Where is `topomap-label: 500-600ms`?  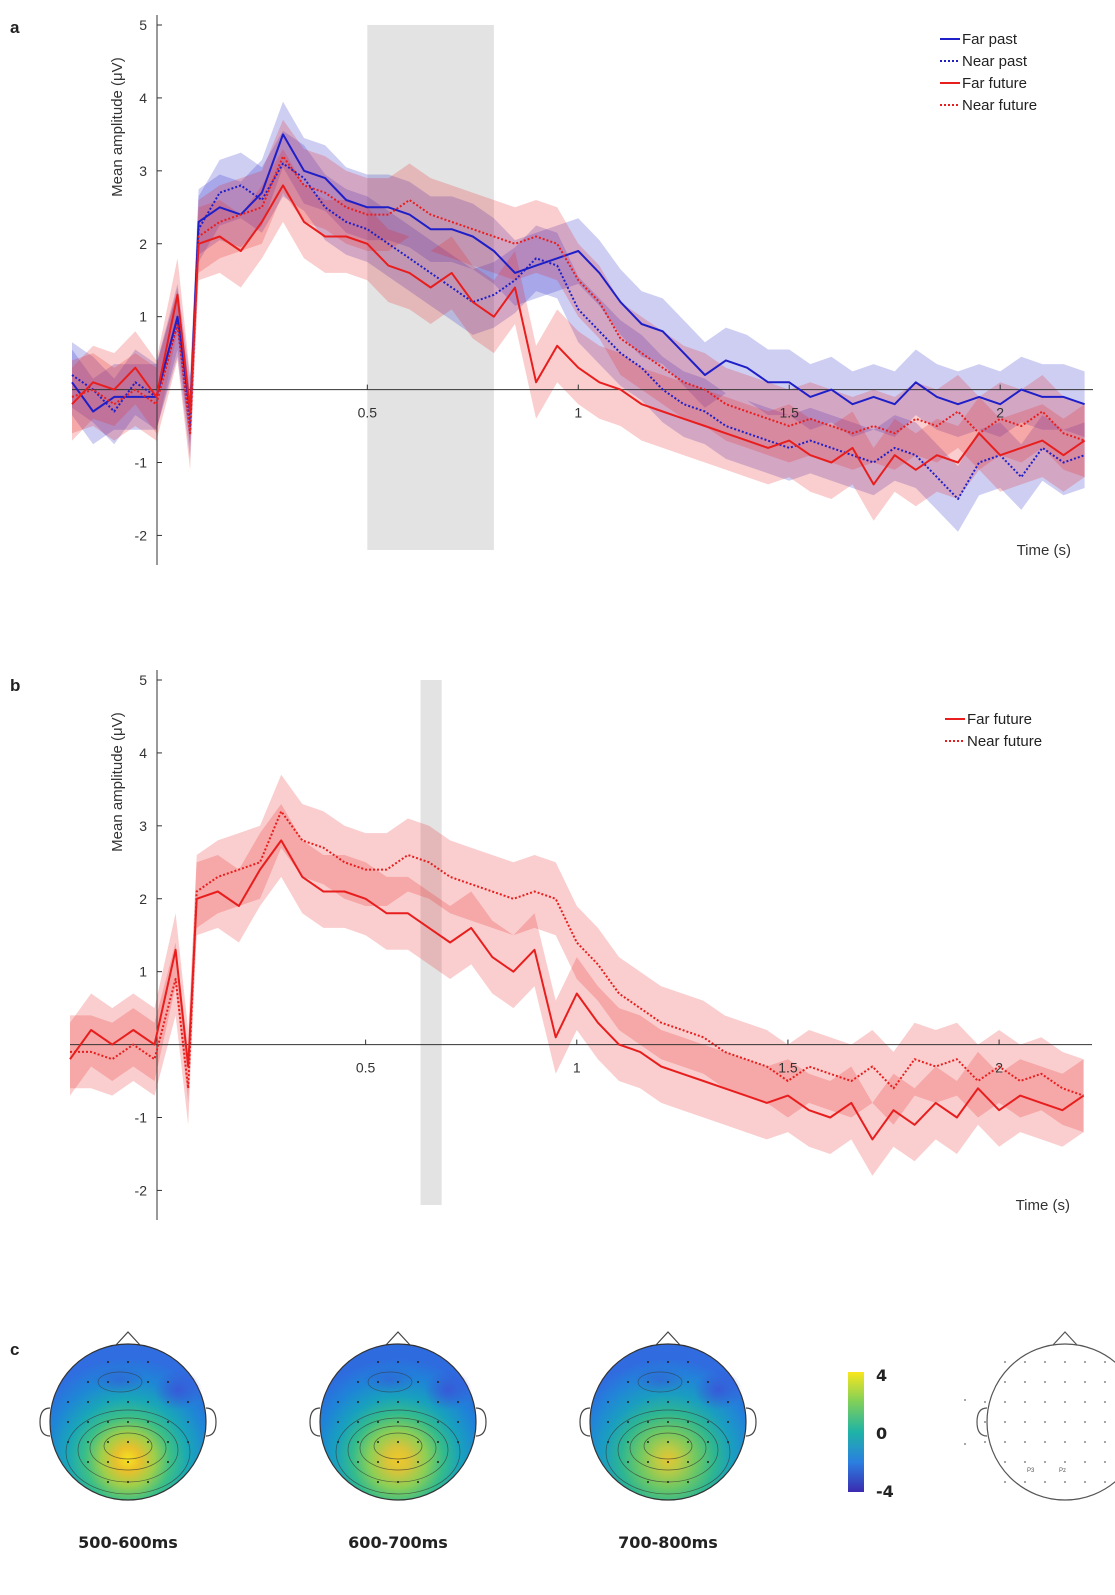 topomap-label: 500-600ms is located at coordinates (128, 1542).